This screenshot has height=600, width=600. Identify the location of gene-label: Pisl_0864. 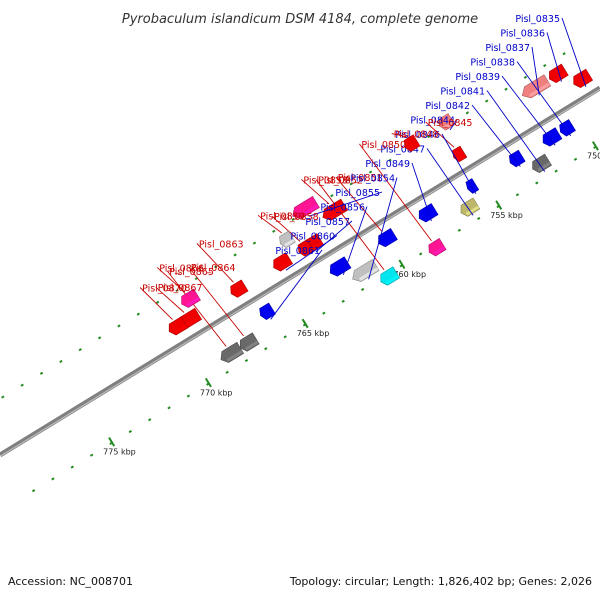
(213, 268).